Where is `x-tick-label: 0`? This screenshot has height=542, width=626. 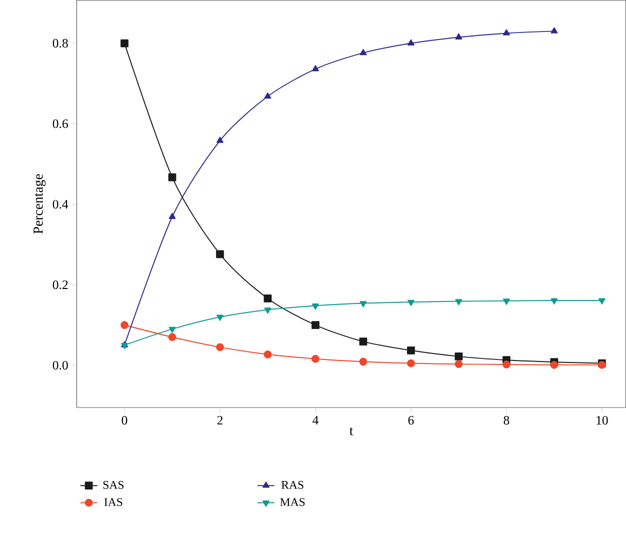 x-tick-label: 0 is located at coordinates (125, 420).